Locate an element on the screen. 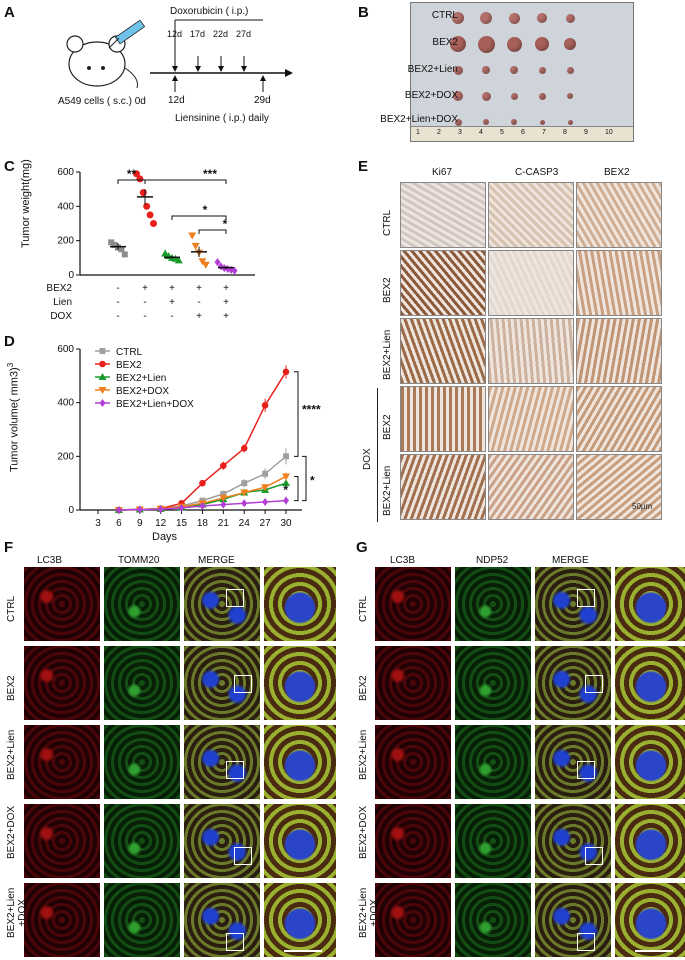 This screenshot has height=960, width=685. panel-label-b: B is located at coordinates (363, 12).